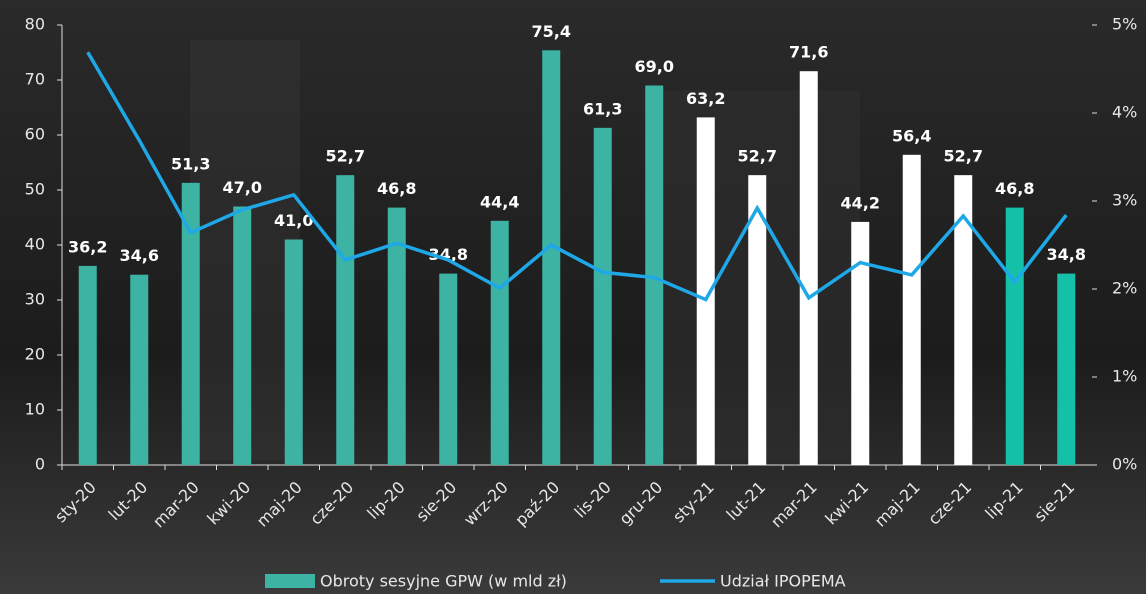 Image resolution: width=1146 pixels, height=594 pixels. What do you see at coordinates (35, 299) in the screenshot?
I see `y-tick-label: 30` at bounding box center [35, 299].